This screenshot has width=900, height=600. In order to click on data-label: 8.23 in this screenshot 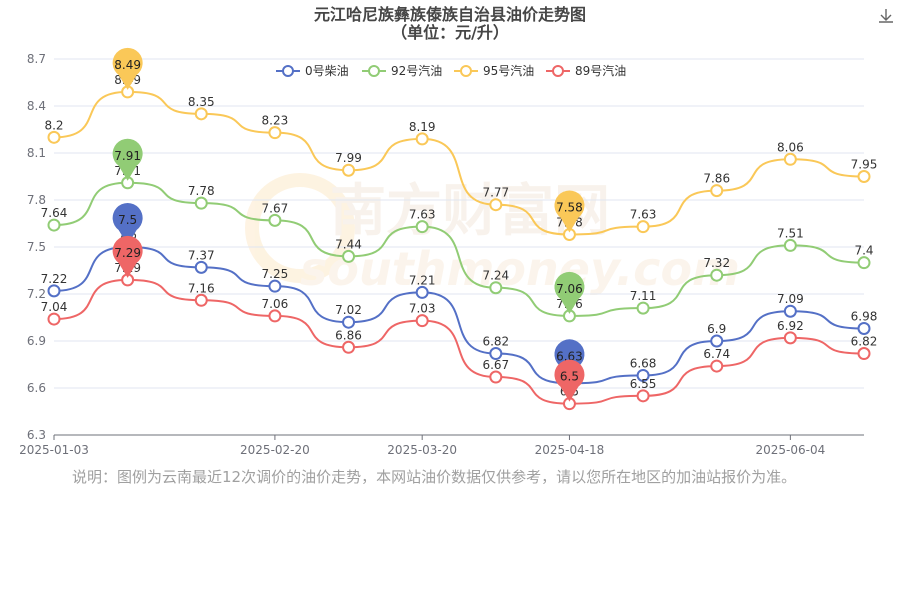, I will do `click(275, 121)`.